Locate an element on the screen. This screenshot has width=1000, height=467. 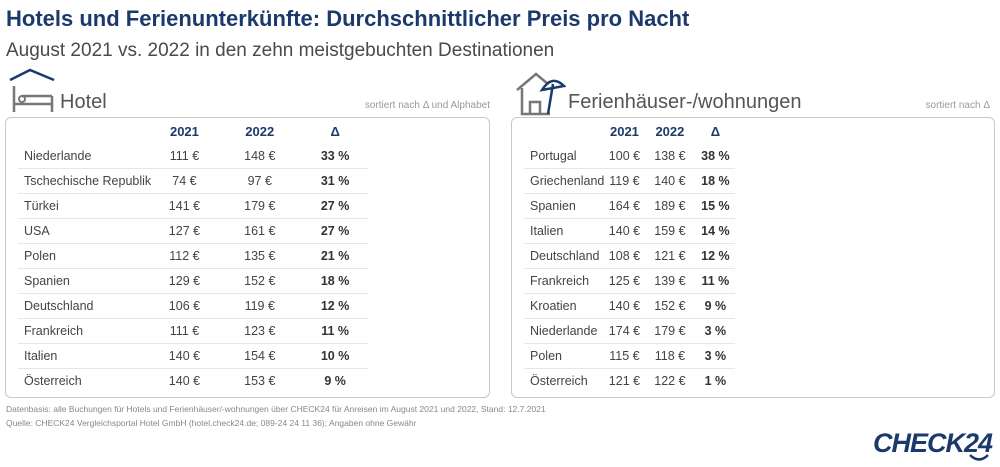
price-2021-cell: 74 € is located at coordinates (184, 181).